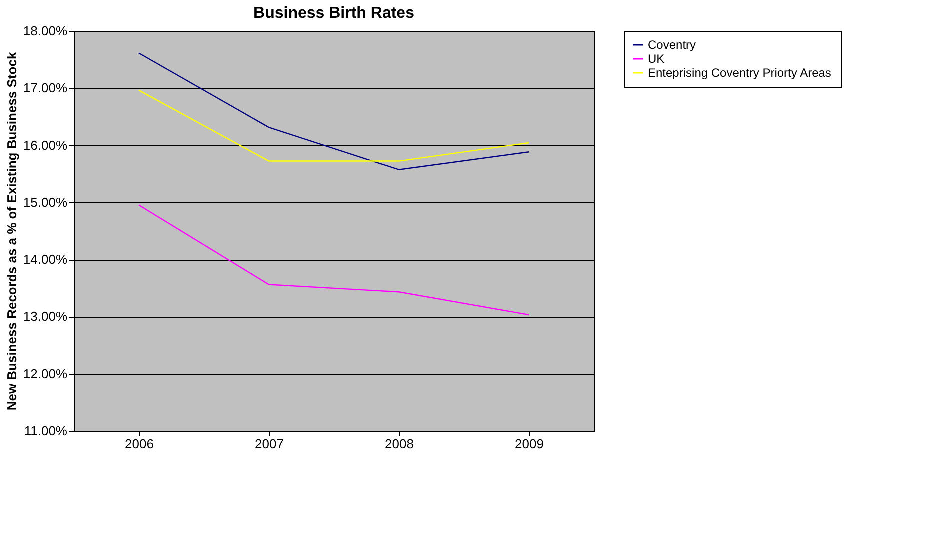 The image size is (934, 534). Describe the element at coordinates (46, 431) in the screenshot. I see `y-tick-label: 11.00%` at that location.